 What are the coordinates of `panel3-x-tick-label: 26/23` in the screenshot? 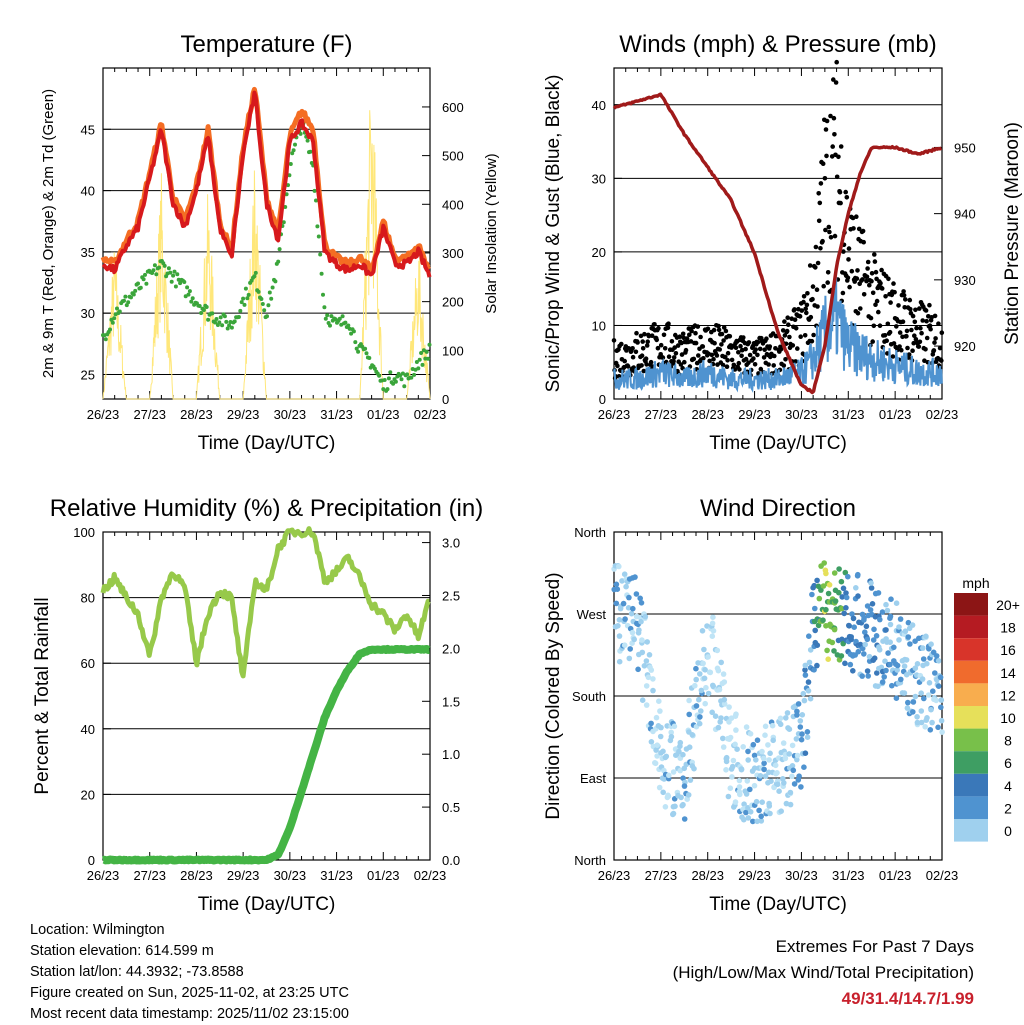 It's located at (103, 875).